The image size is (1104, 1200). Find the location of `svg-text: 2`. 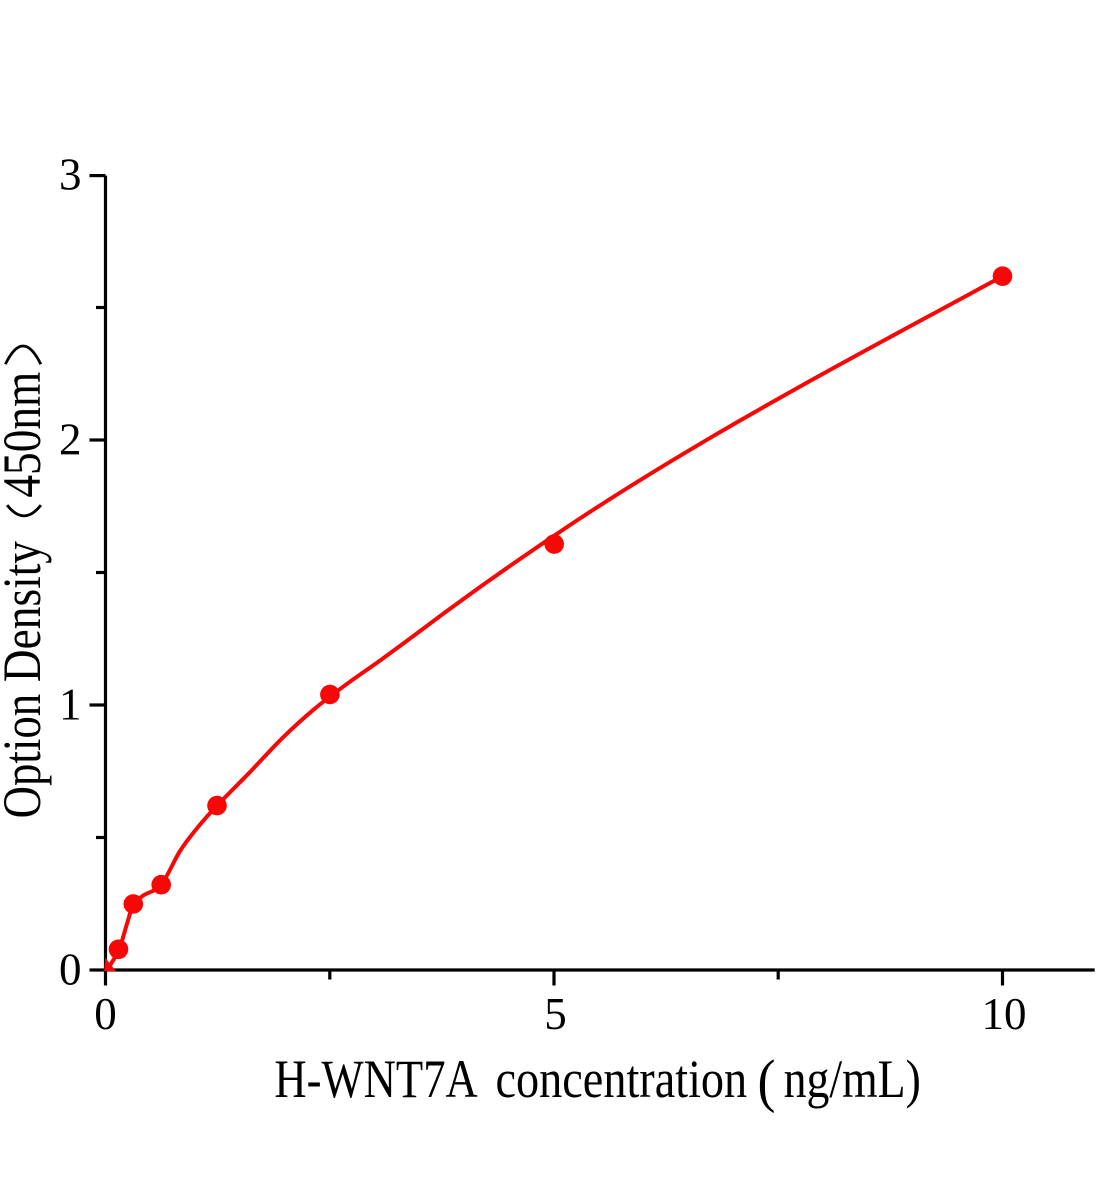

svg-text: 2 is located at coordinates (70, 440).